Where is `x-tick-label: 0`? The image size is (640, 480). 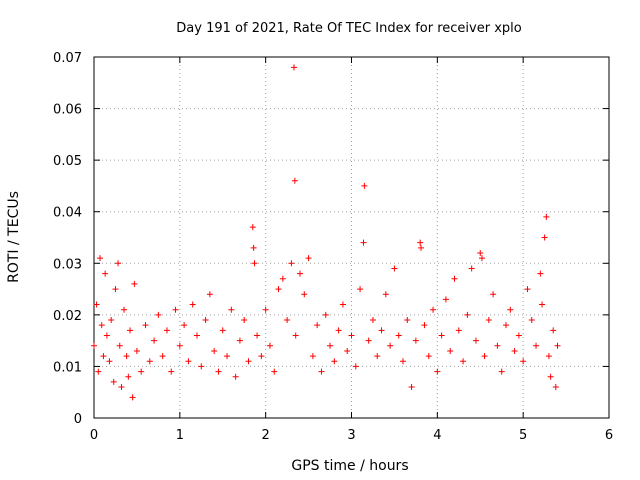 x-tick-label: 0 is located at coordinates (94, 435).